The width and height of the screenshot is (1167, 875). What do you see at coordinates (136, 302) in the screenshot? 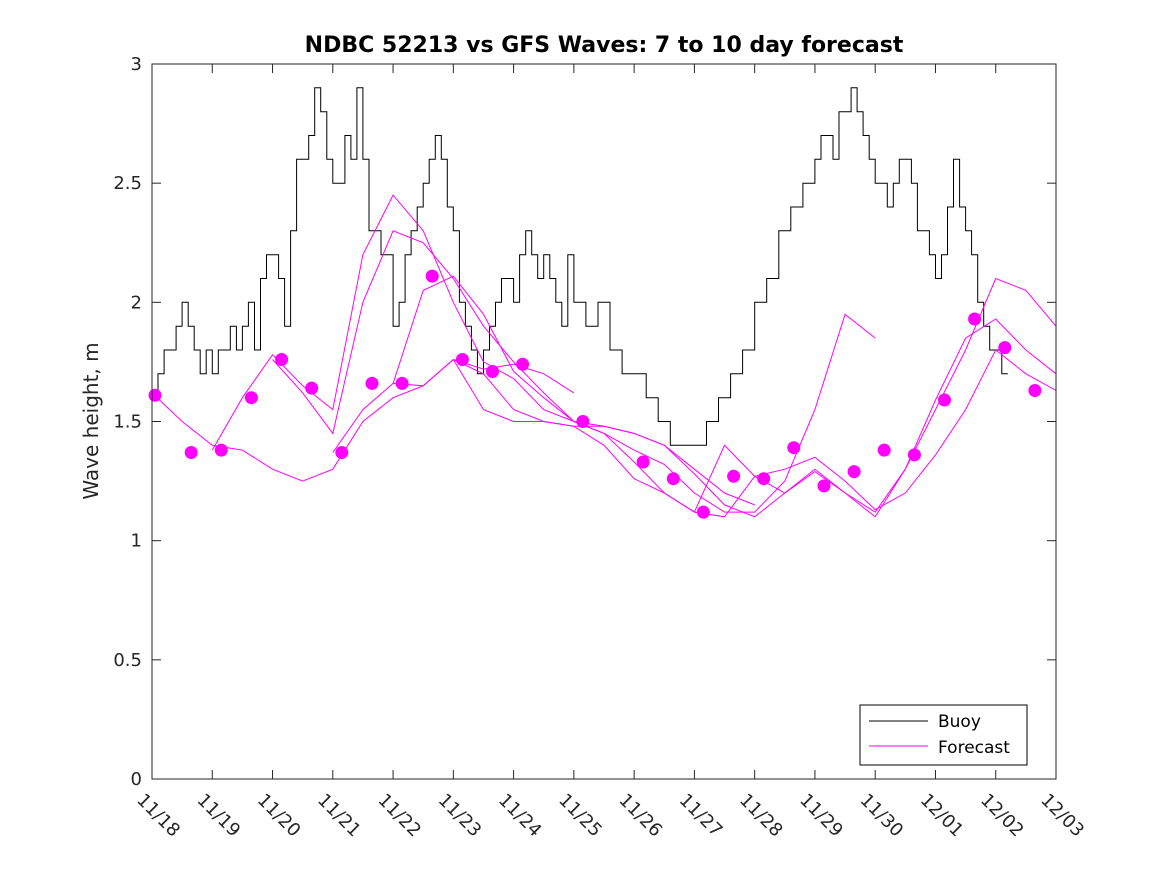
I see `y-tick-label: 2` at bounding box center [136, 302].